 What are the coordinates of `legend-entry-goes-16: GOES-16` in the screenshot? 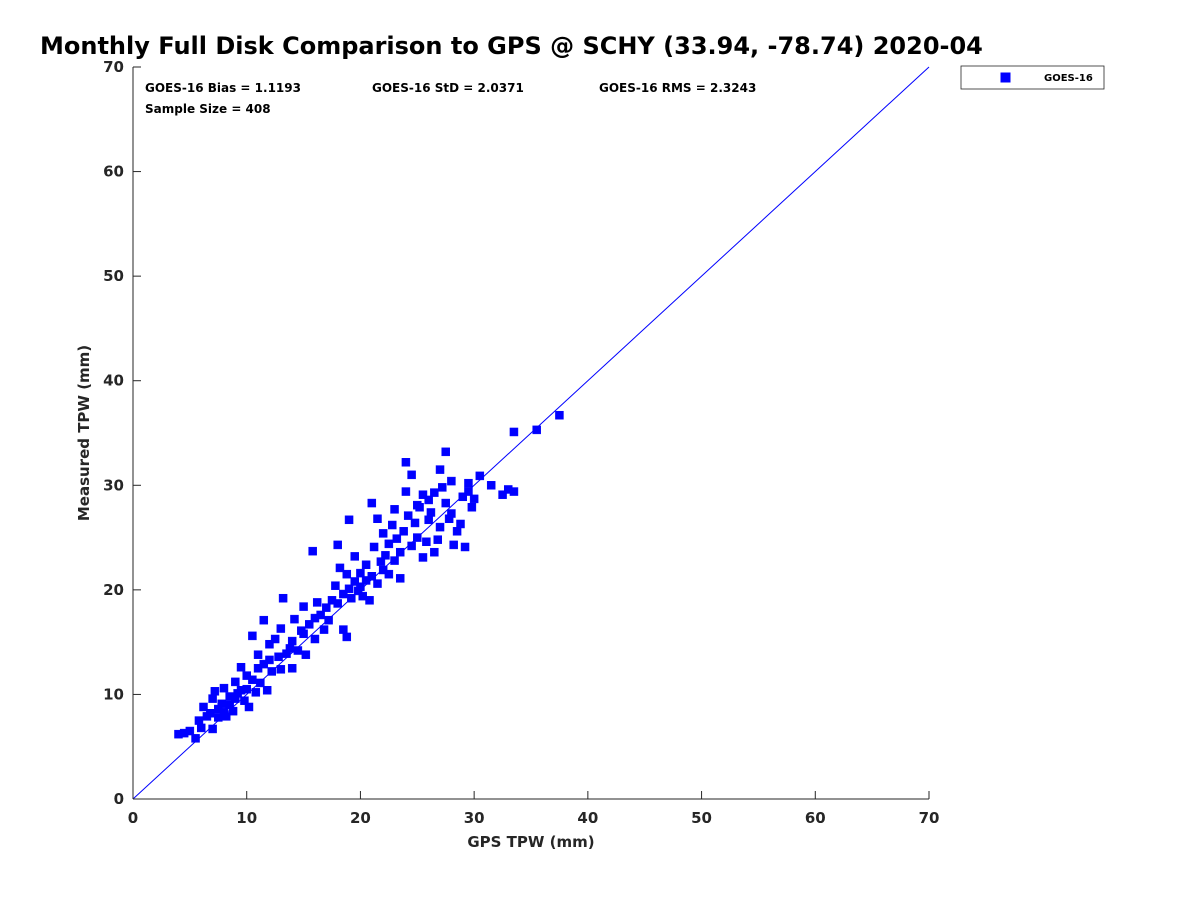 It's located at (1068, 78).